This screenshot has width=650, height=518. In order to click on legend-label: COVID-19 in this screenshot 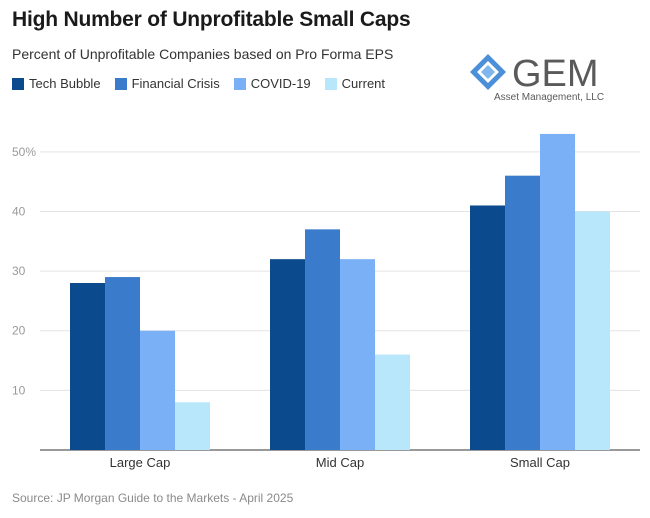, I will do `click(280, 83)`.